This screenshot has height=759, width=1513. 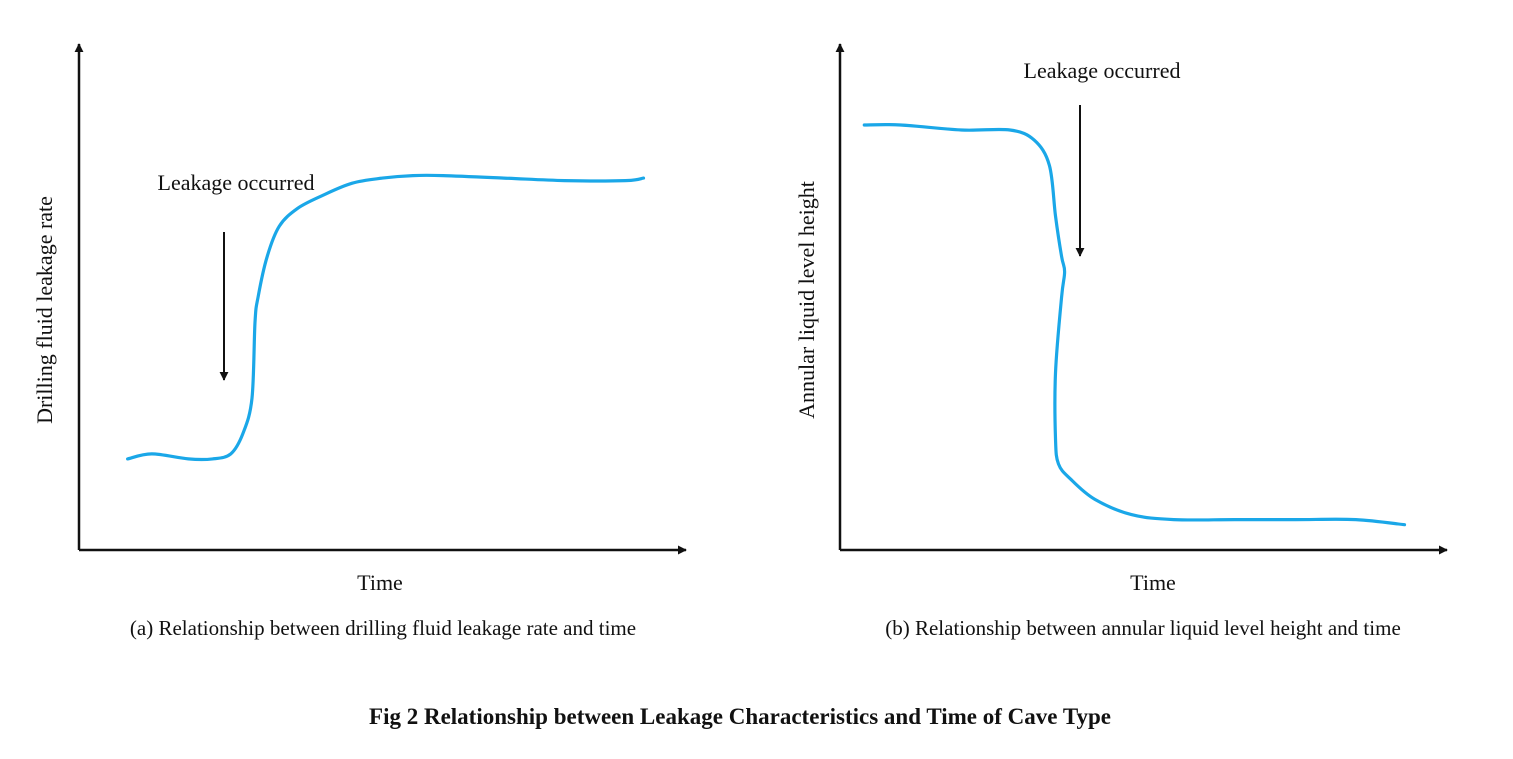 I want to click on panel-b-y-axis-title: Annular liquid level height, so click(x=806, y=300).